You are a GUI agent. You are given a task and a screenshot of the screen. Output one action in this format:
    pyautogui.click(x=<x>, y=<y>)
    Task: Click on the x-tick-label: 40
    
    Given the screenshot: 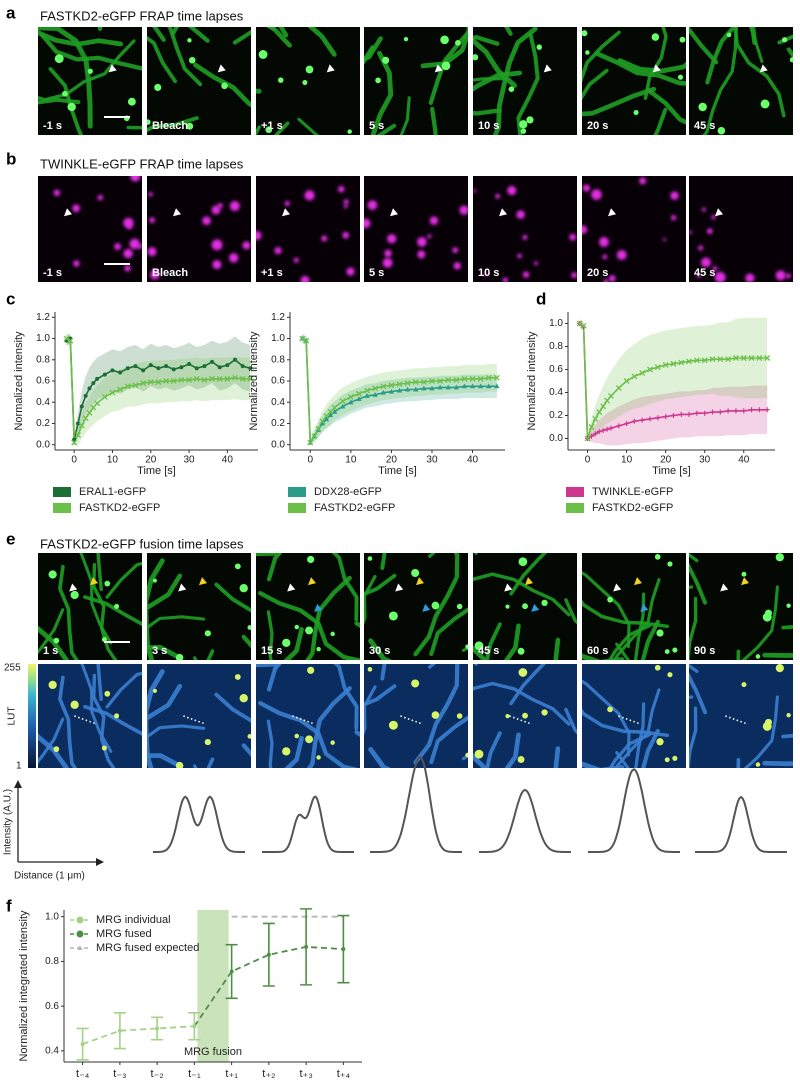 What is the action you would take?
    pyautogui.click(x=744, y=460)
    